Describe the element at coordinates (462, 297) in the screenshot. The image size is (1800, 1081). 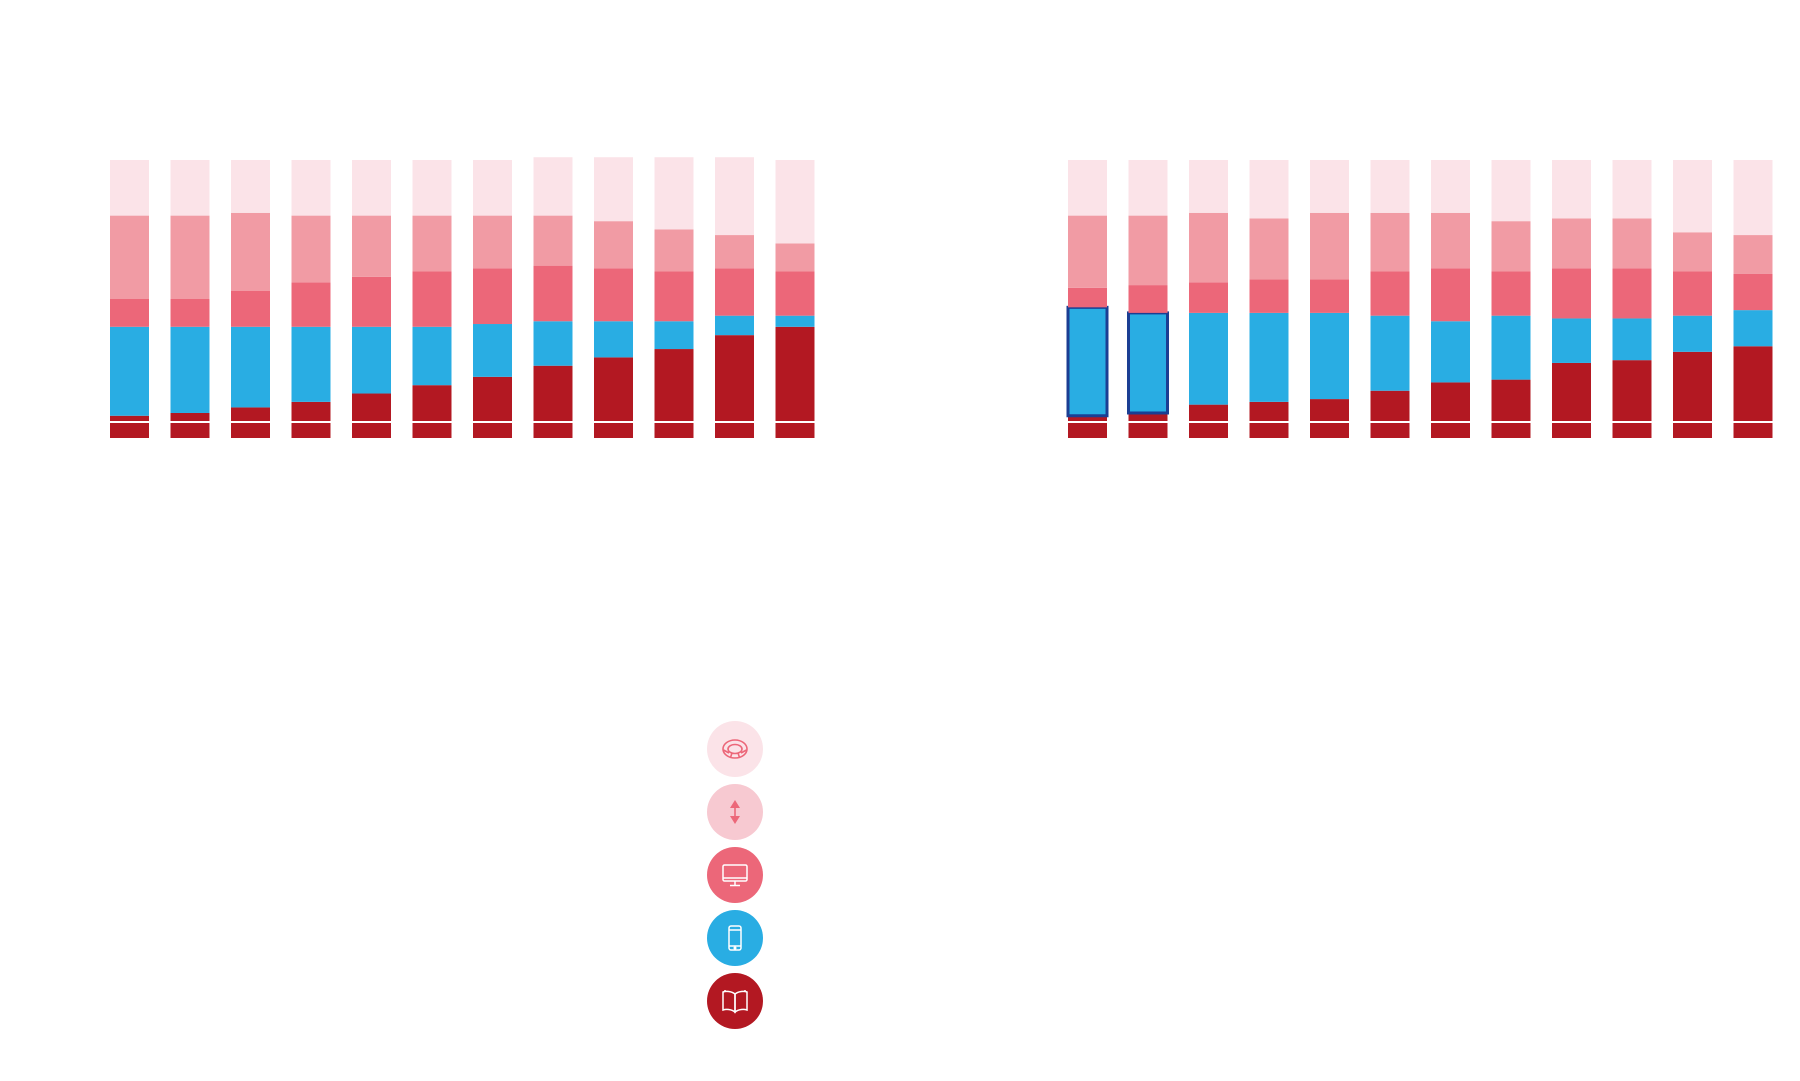
I see `stacked-bar-chart-left` at that location.